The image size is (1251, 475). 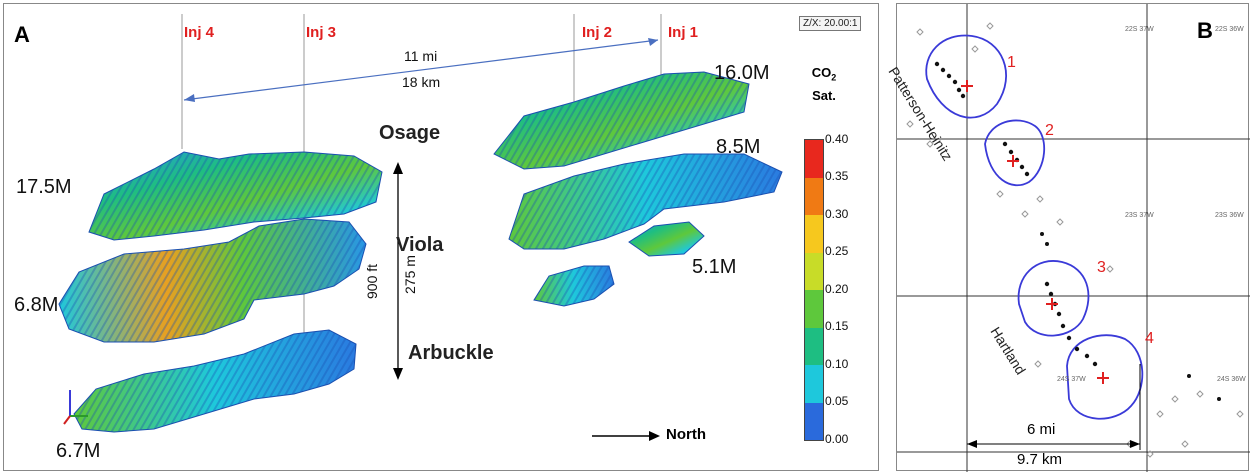 I want to click on formation-viola: Viola, so click(x=420, y=245).